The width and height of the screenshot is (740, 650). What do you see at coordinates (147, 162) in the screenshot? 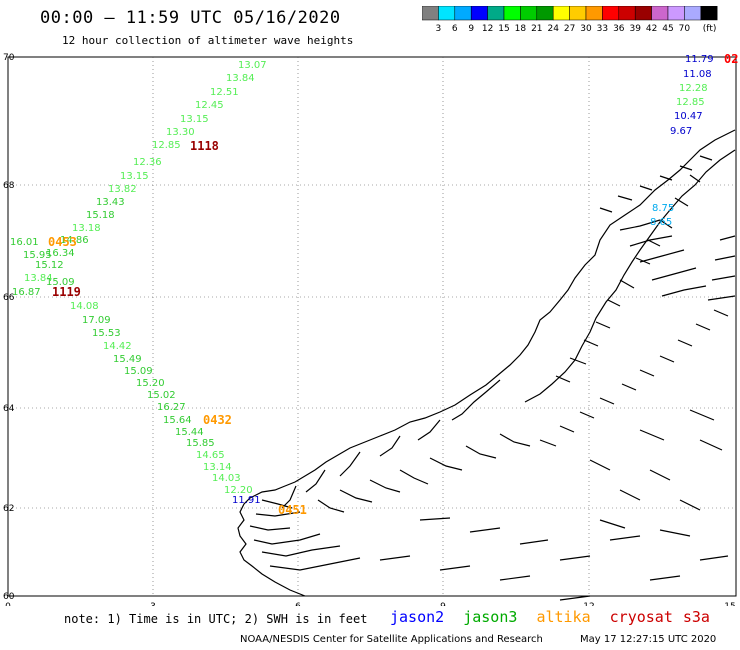
I see `wave-height-value: 12.36` at bounding box center [147, 162].